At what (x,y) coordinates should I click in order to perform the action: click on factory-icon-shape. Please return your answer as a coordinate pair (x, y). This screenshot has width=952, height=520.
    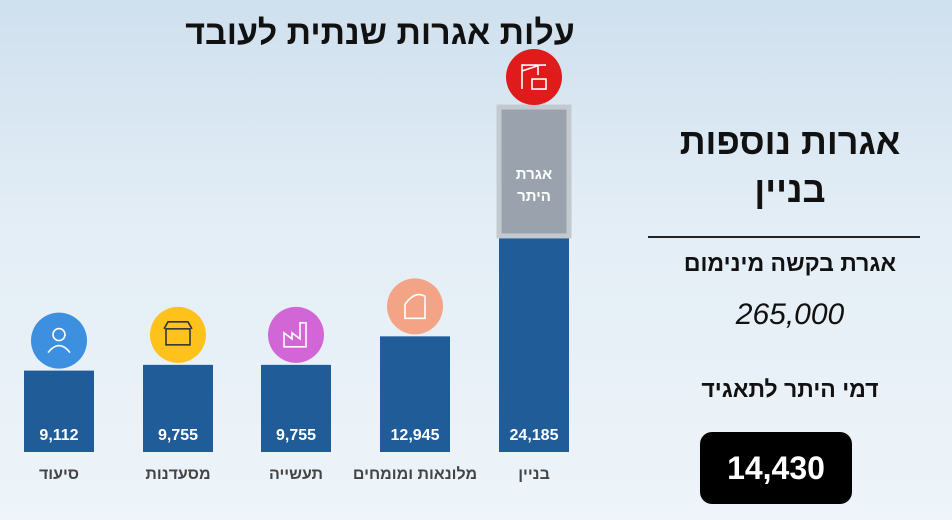
    Looking at the image, I should click on (295, 335).